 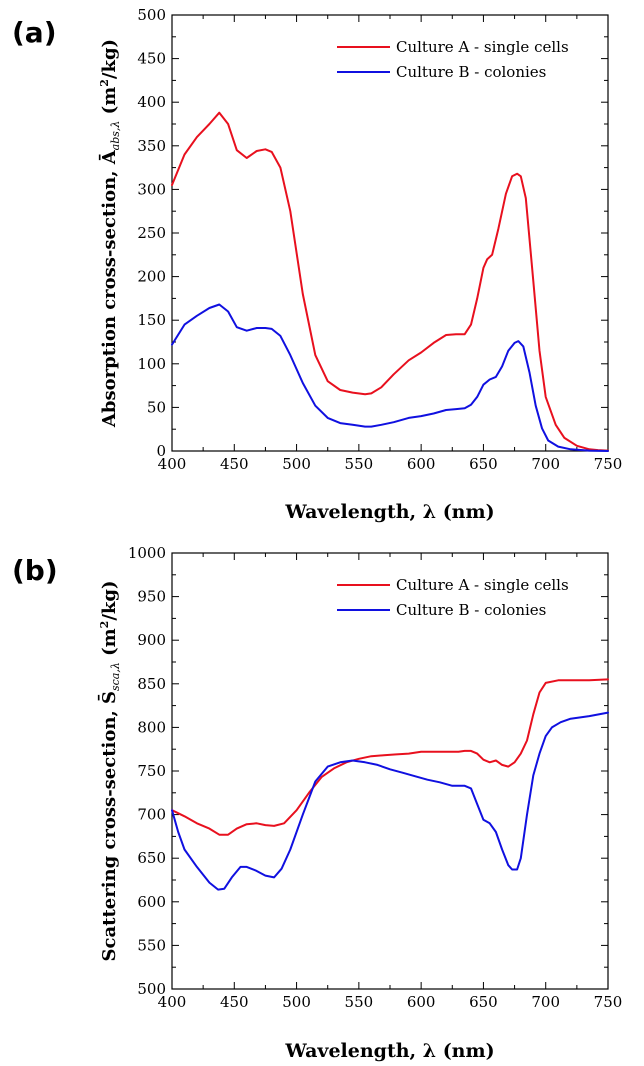 I want to click on y-tick-label: 300, so click(x=151, y=189).